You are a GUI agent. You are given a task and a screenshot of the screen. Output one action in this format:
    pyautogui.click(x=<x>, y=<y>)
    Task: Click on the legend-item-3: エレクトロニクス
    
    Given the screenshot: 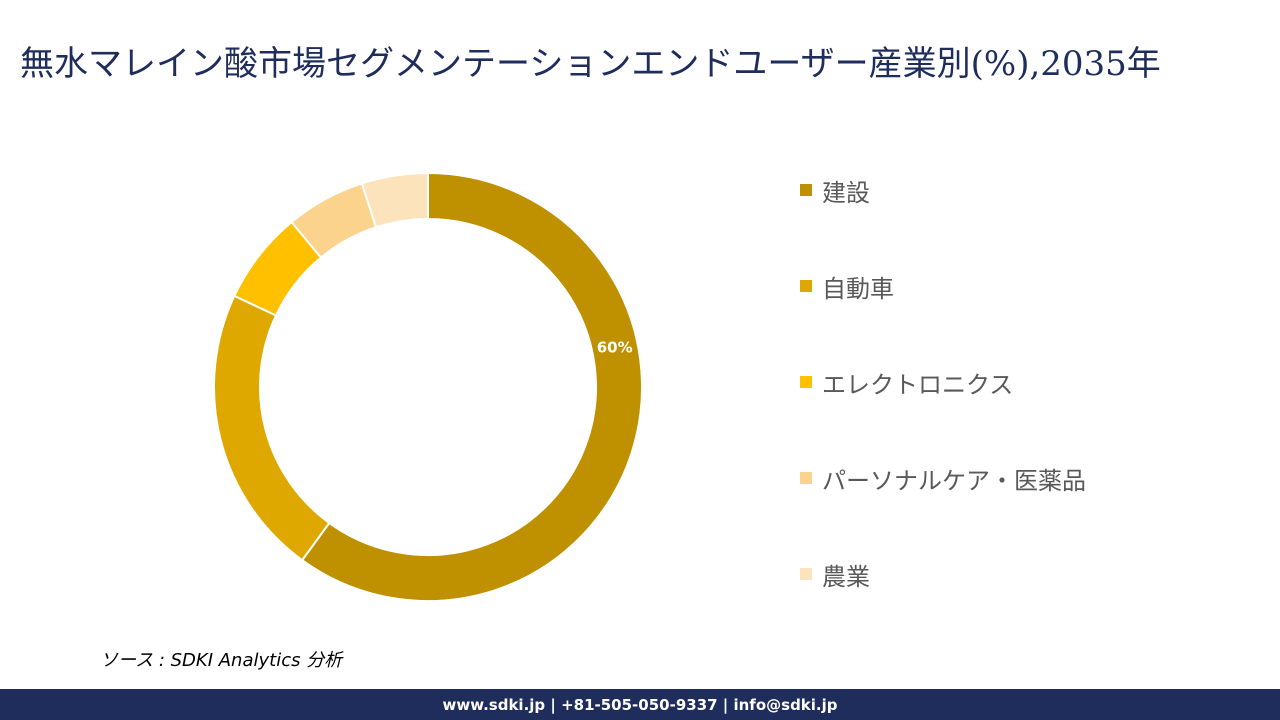 What is the action you would take?
    pyautogui.click(x=906, y=382)
    